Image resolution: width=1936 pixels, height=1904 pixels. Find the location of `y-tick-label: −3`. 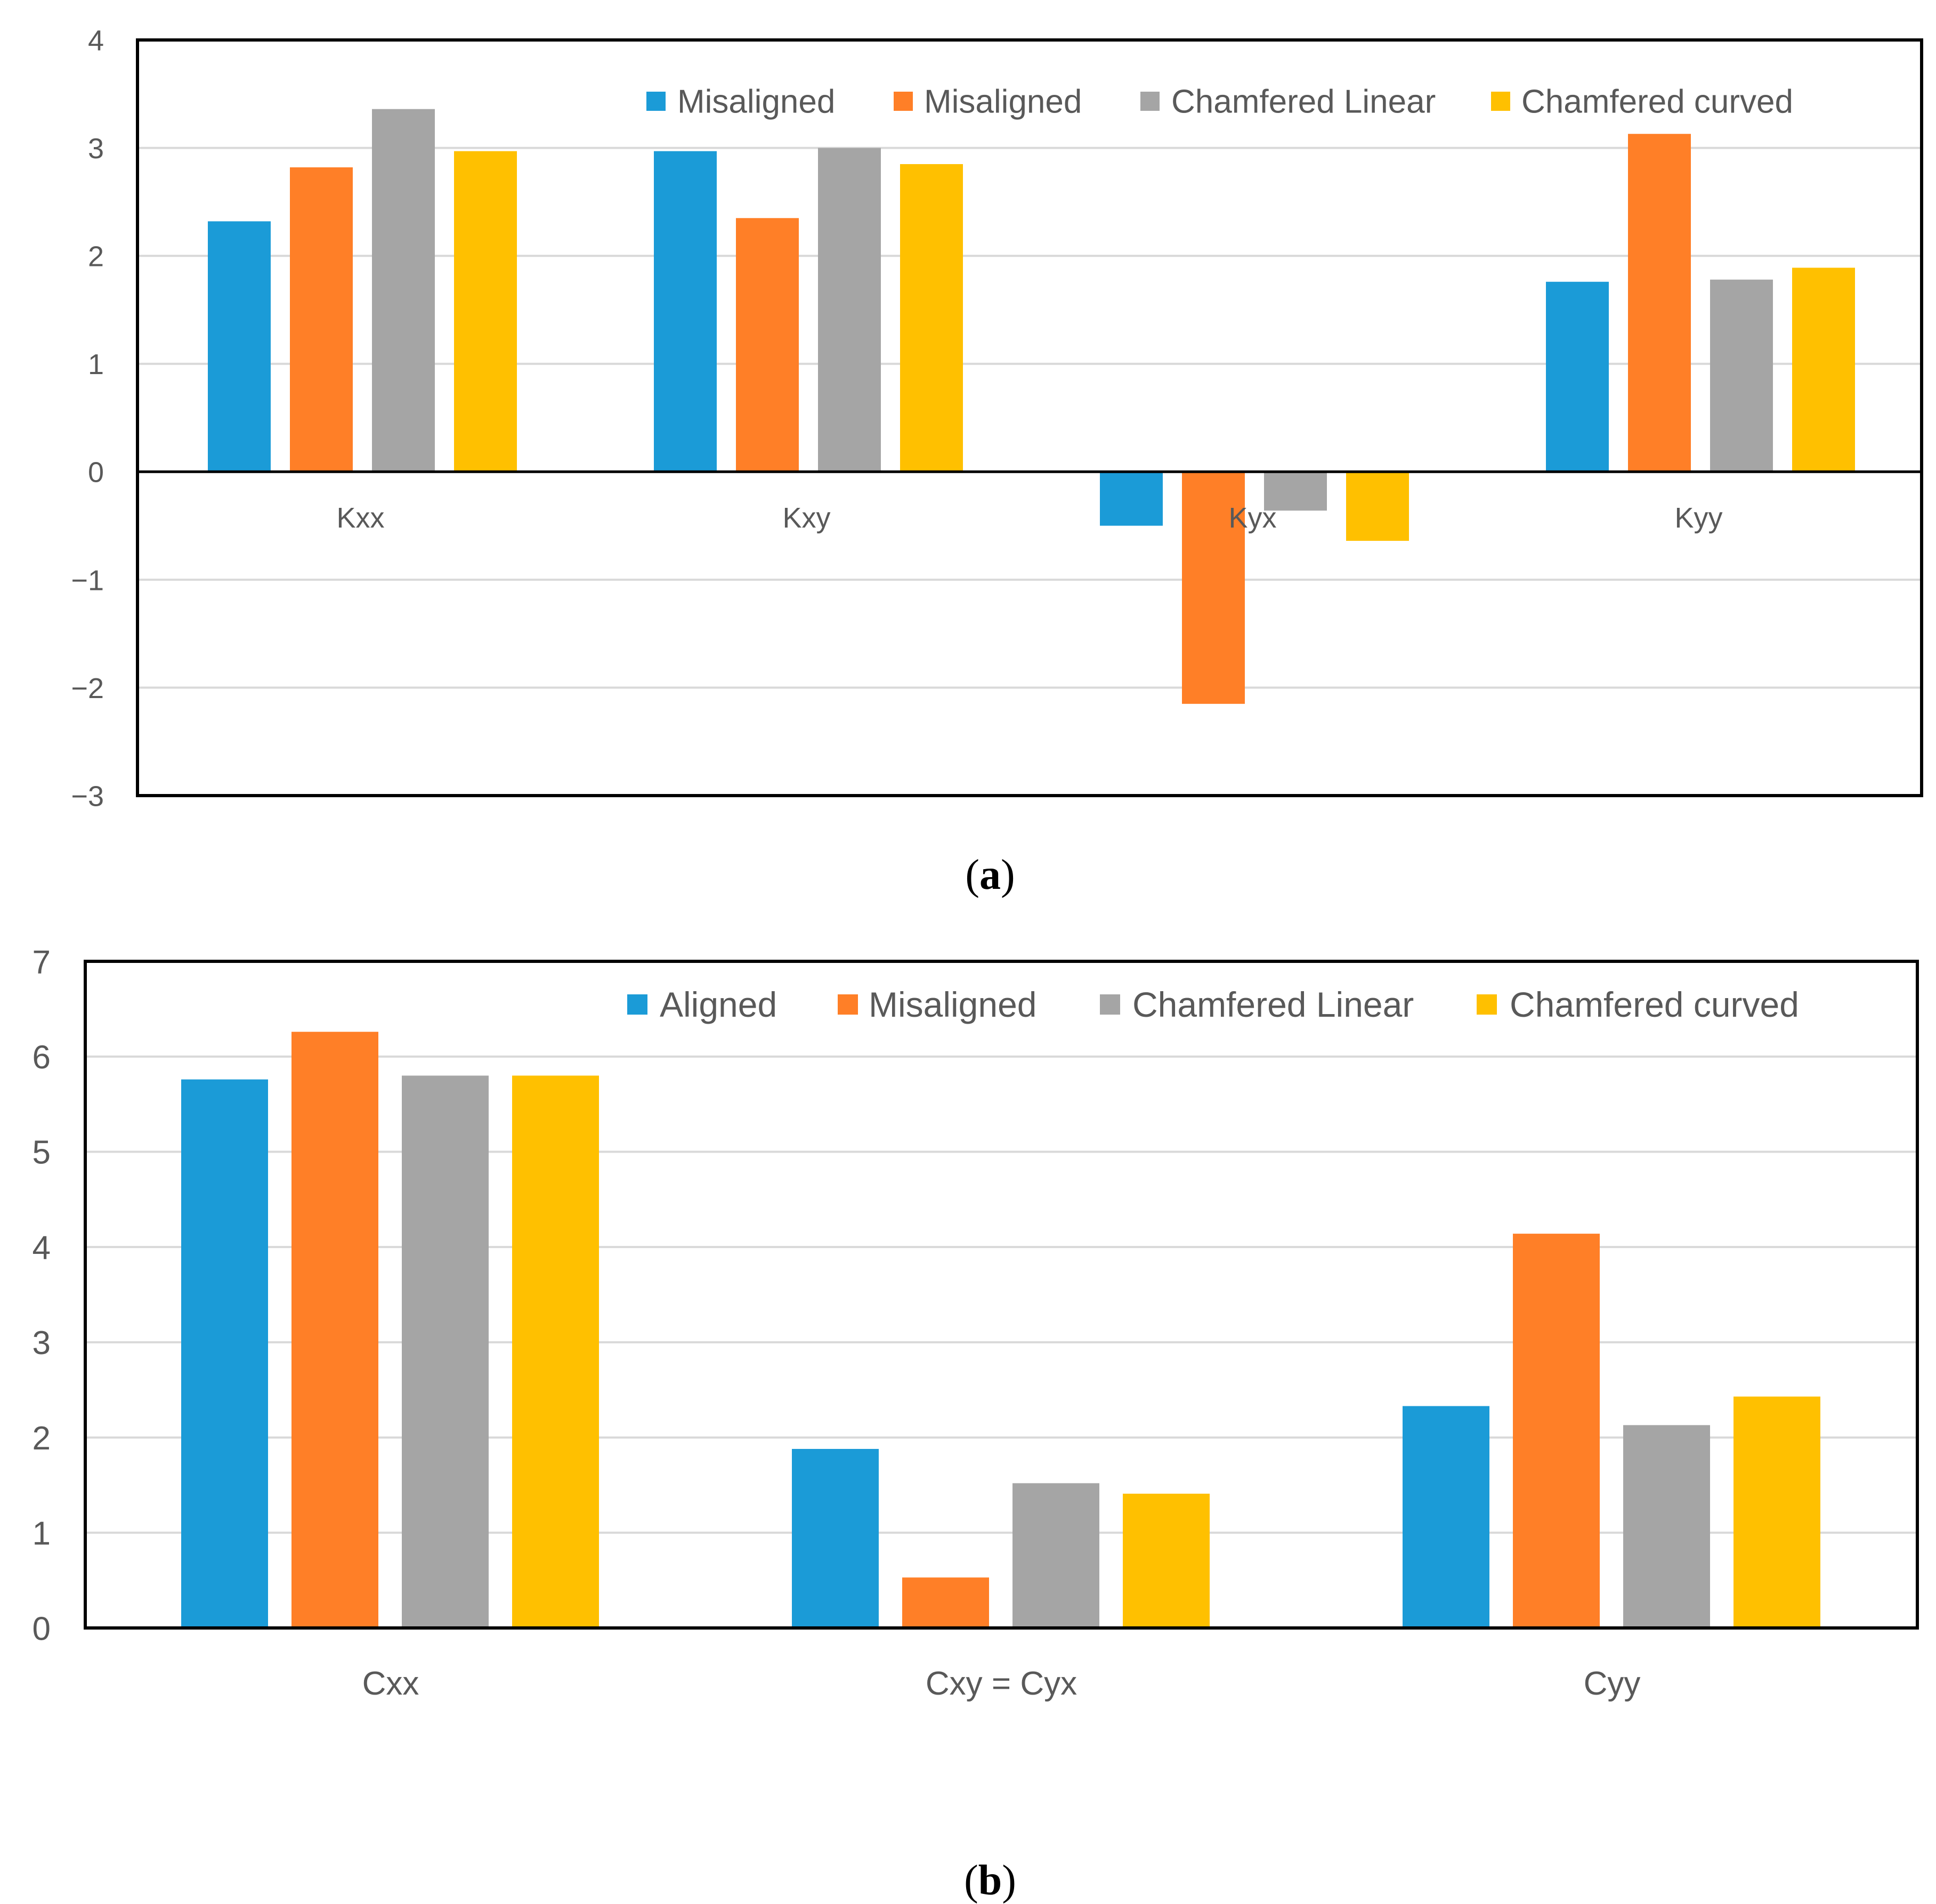

y-tick-label: −3 is located at coordinates (87, 796).